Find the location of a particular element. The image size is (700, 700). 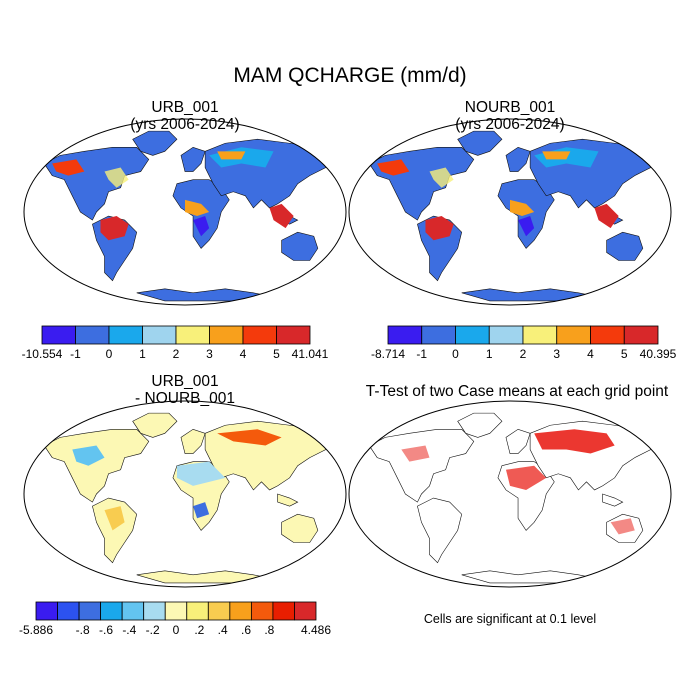

map-panel-nourb is located at coordinates (510, 212).